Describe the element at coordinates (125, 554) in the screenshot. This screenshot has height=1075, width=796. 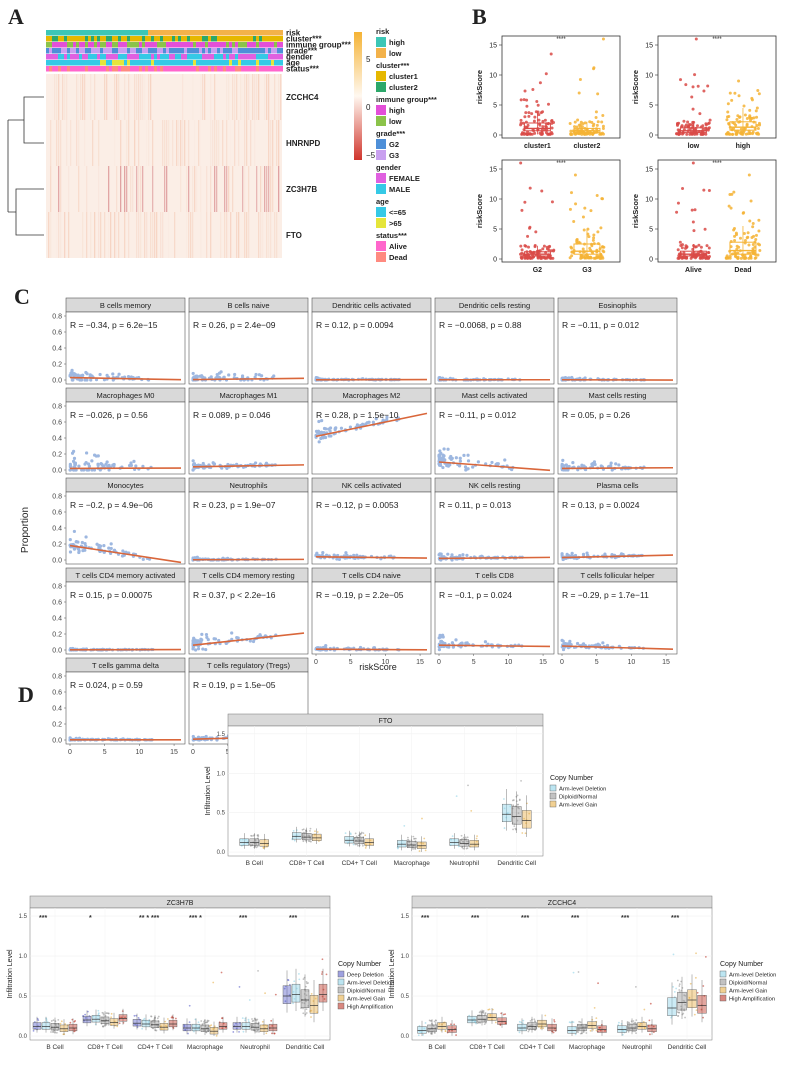
I see `regression-line` at that location.